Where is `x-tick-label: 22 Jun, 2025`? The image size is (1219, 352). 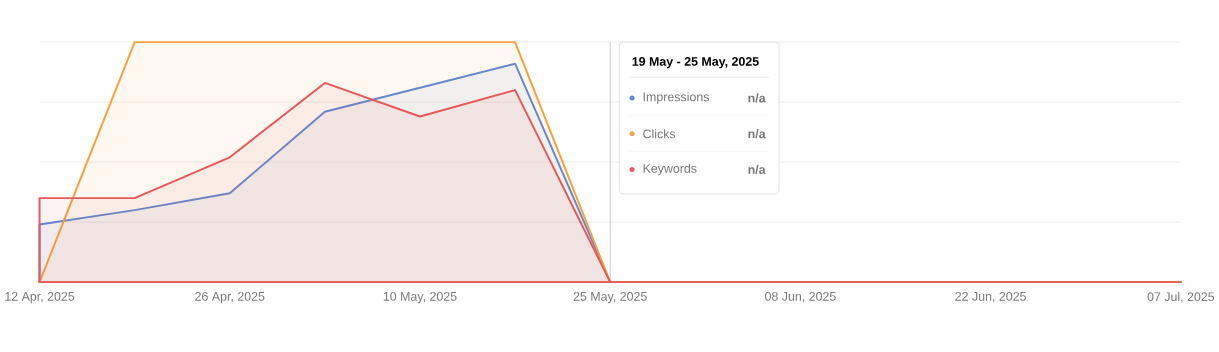
x-tick-label: 22 Jun, 2025 is located at coordinates (990, 297).